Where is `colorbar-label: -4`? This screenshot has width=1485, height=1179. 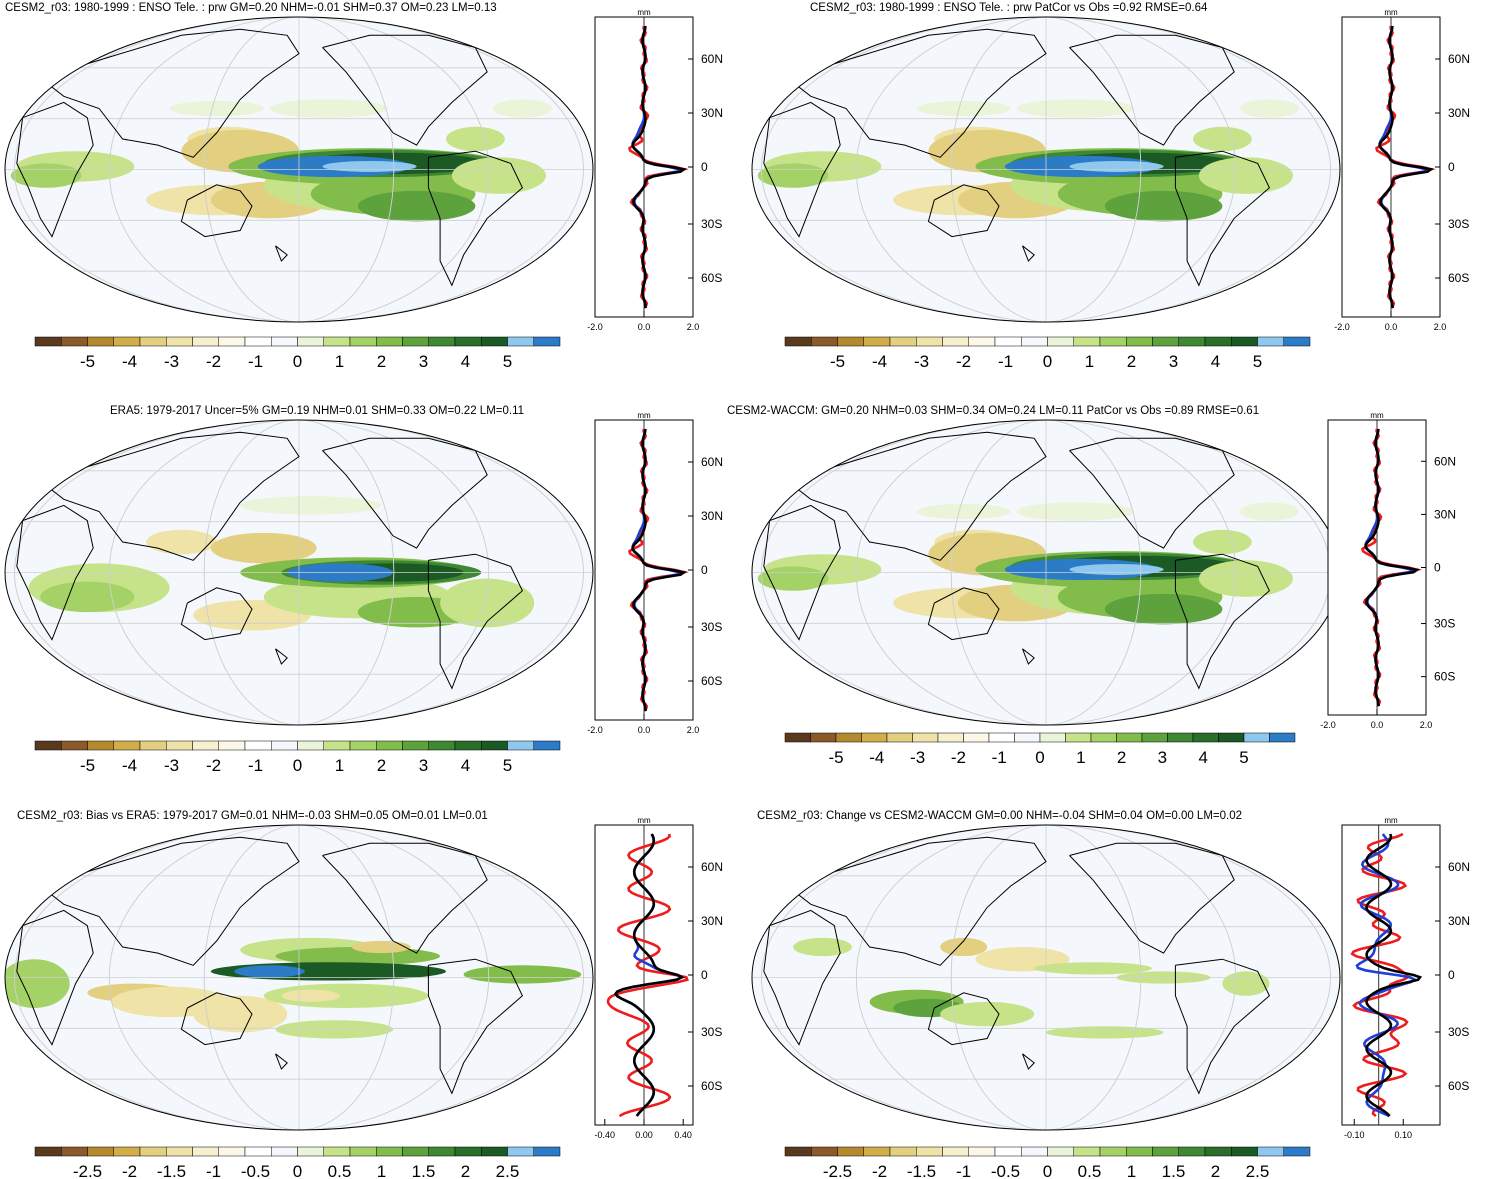
colorbar-label: -4 is located at coordinates (879, 361).